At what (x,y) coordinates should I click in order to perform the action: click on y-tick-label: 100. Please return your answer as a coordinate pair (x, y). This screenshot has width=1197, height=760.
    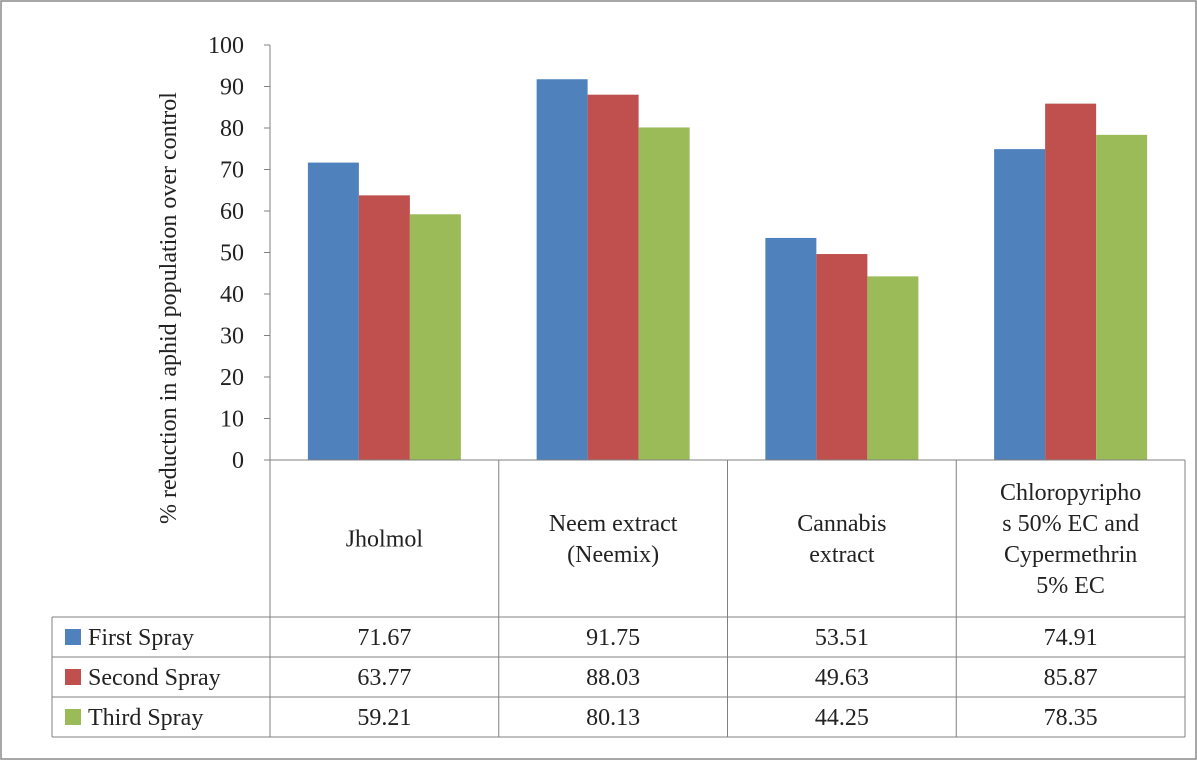
    Looking at the image, I should click on (226, 46).